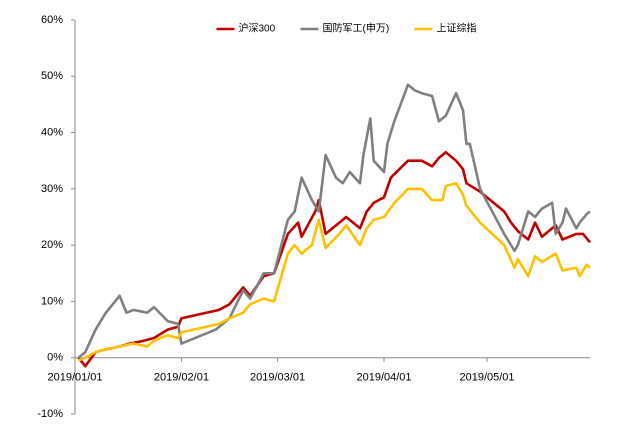 This screenshot has width=637, height=428. I want to click on y-tick-label: 10%, so click(52, 301).